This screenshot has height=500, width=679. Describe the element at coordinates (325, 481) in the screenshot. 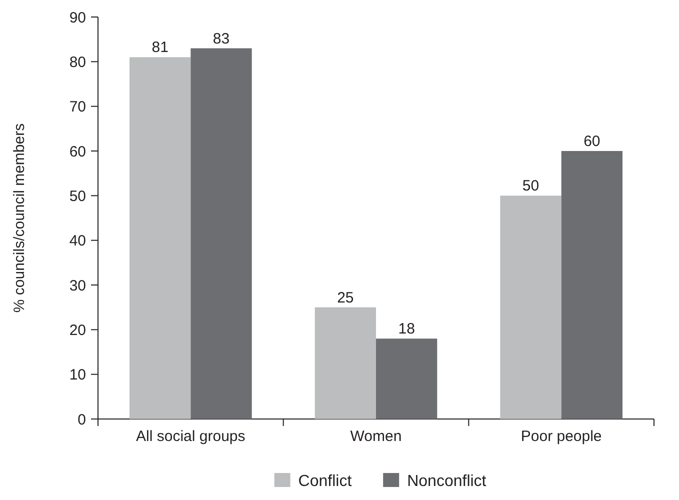

I see `legend-label: Conflict` at that location.